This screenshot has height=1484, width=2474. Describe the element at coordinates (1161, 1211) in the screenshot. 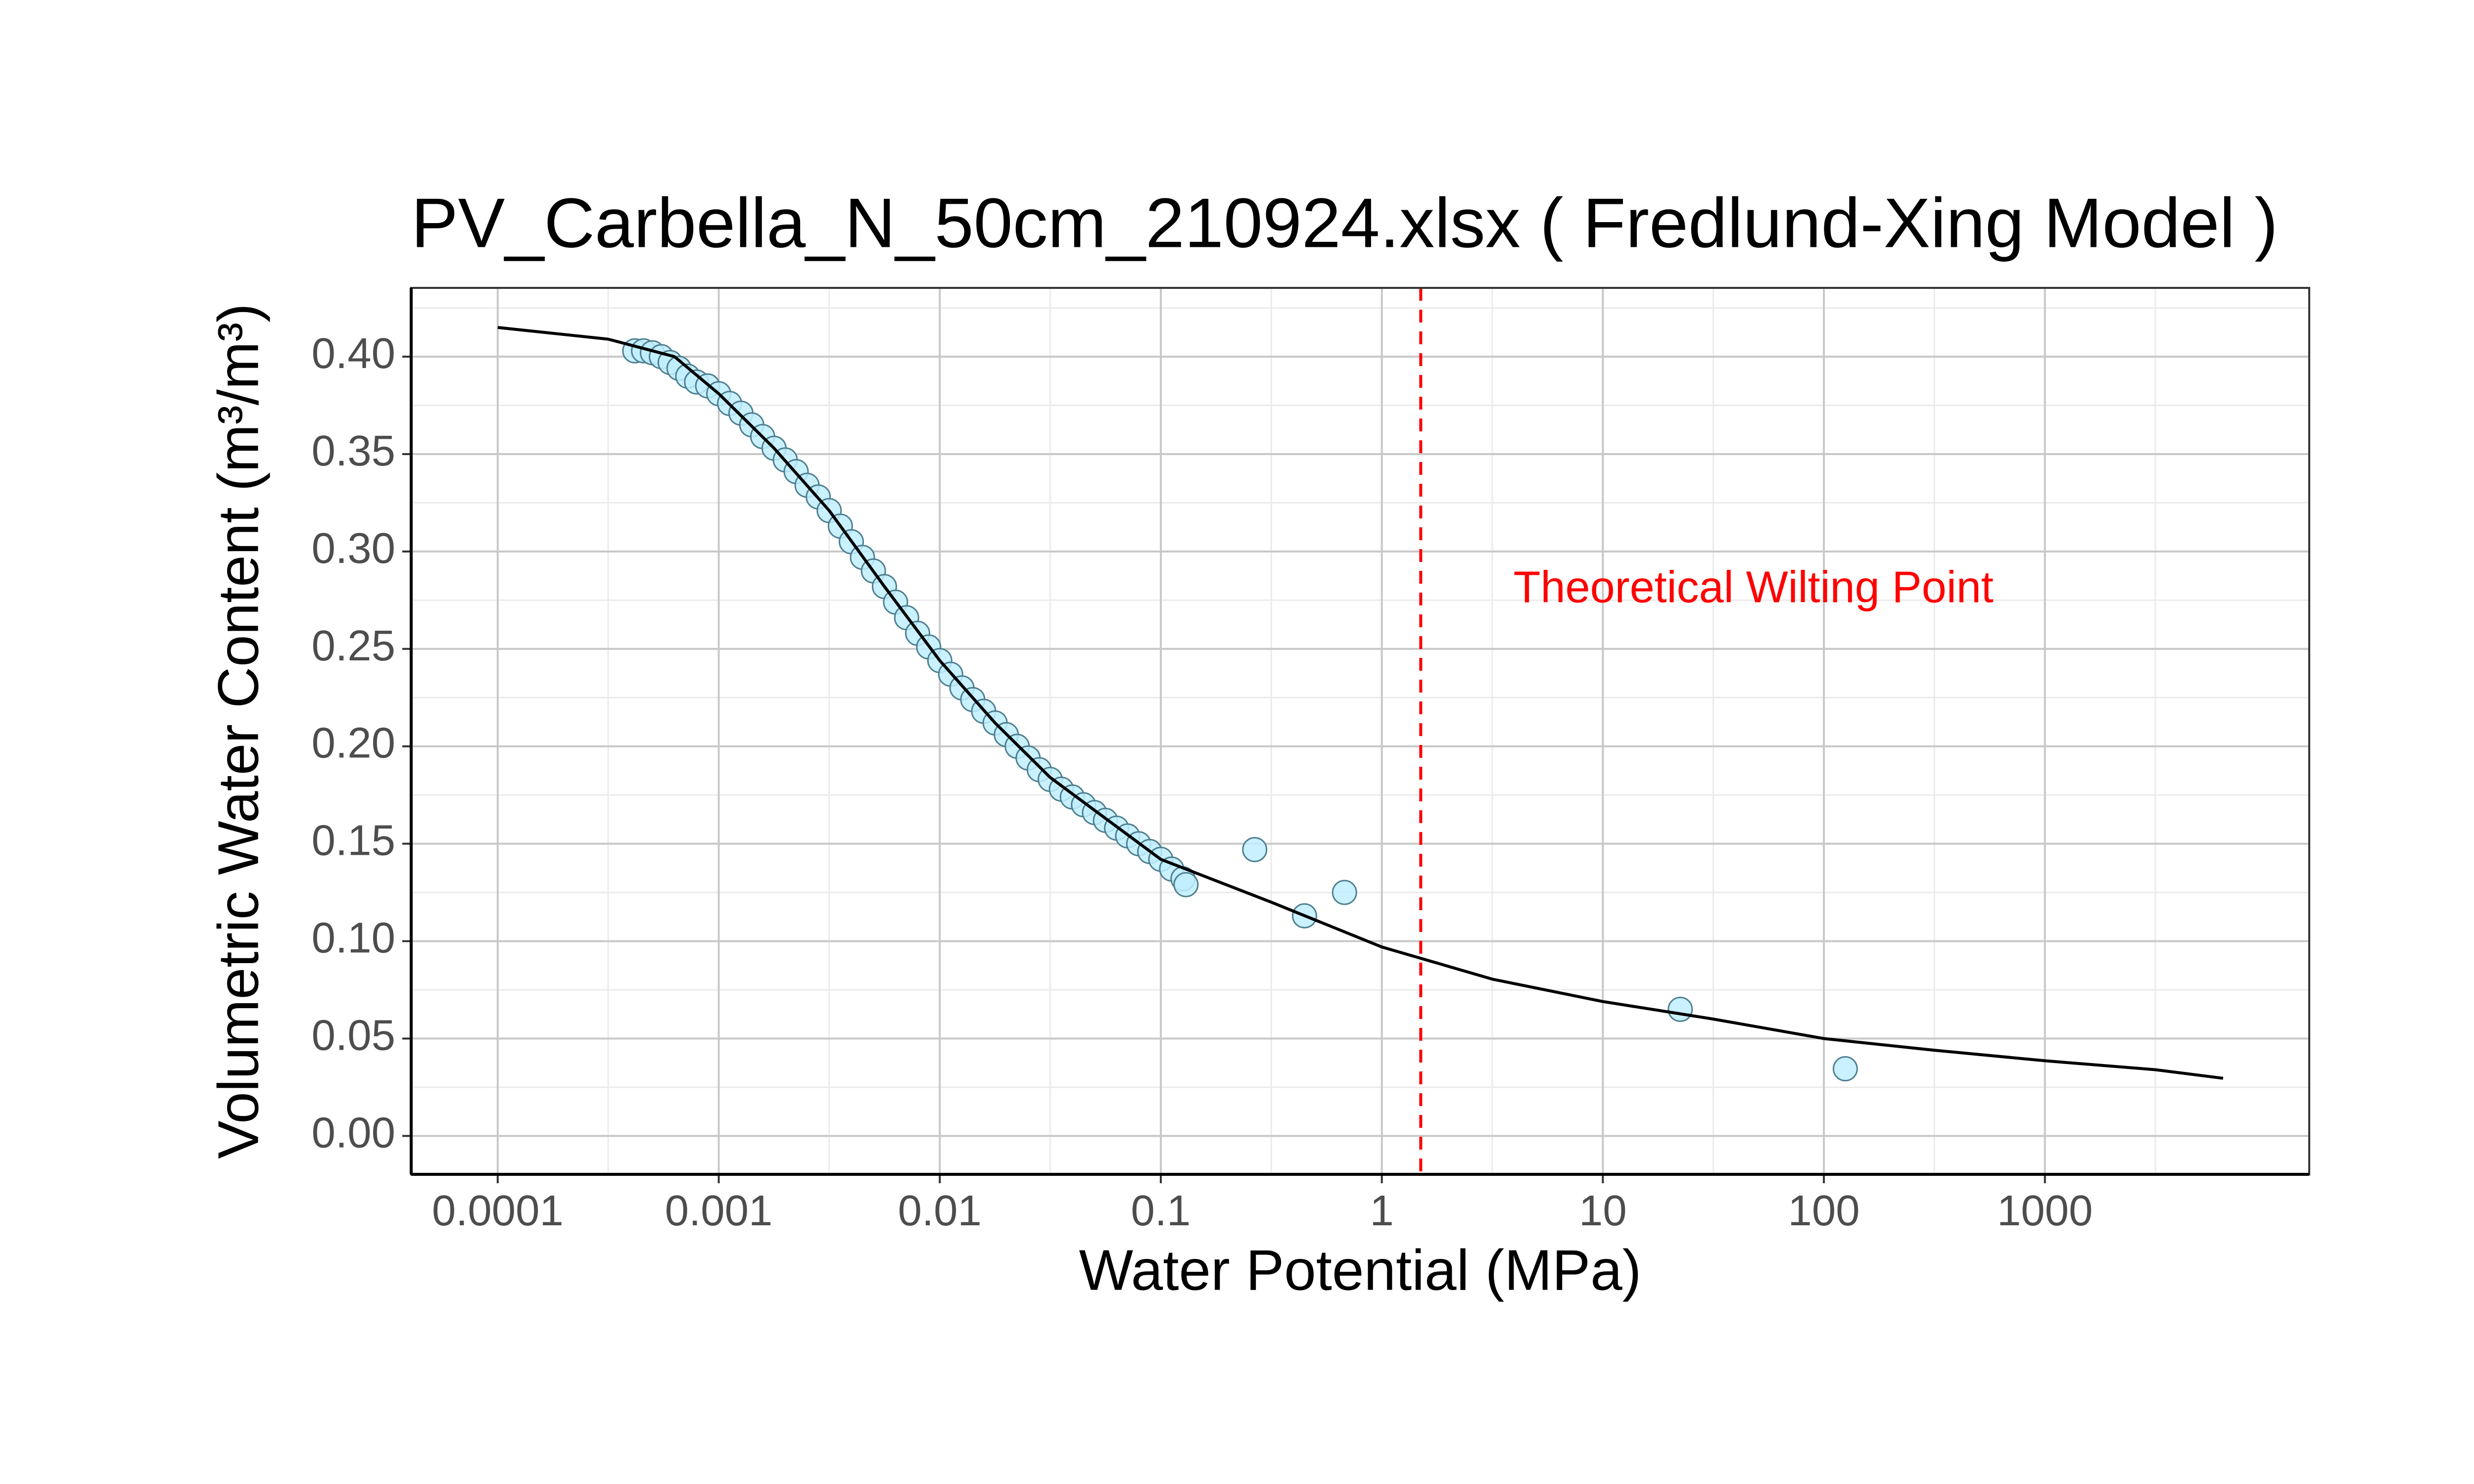

I see `x-tick-label: 0.1` at that location.